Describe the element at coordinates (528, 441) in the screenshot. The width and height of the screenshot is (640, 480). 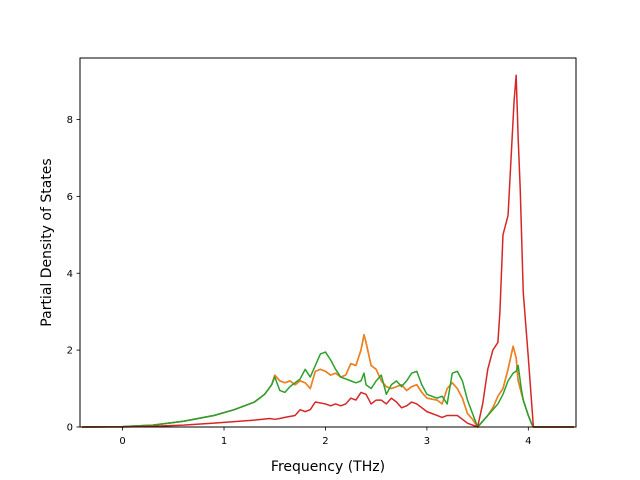
I see `x-tick-label: 4` at that location.